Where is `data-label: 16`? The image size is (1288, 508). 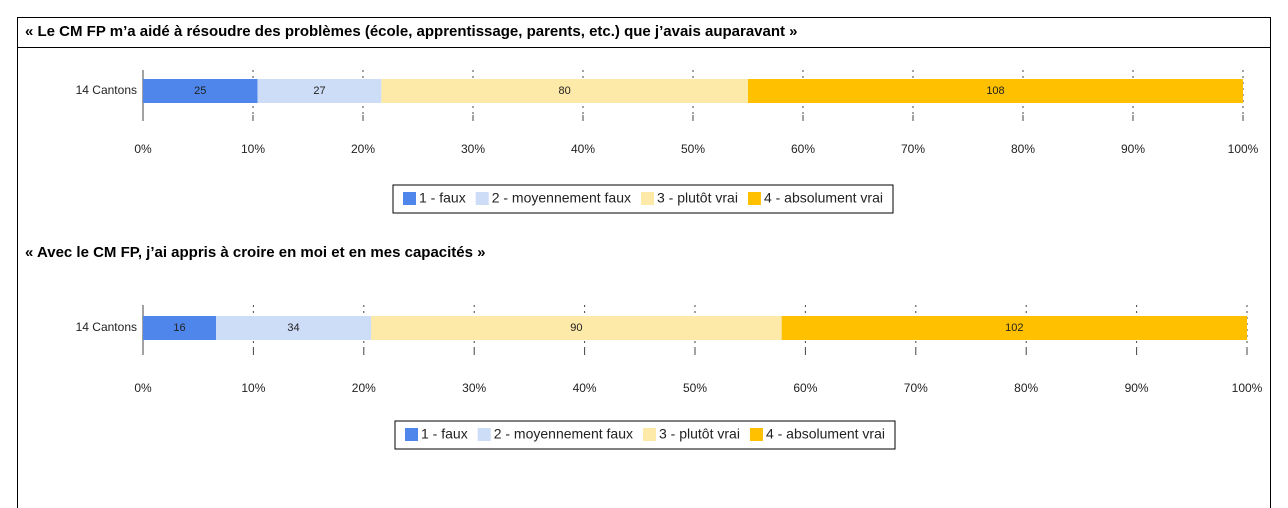
data-label: 16 is located at coordinates (179, 328).